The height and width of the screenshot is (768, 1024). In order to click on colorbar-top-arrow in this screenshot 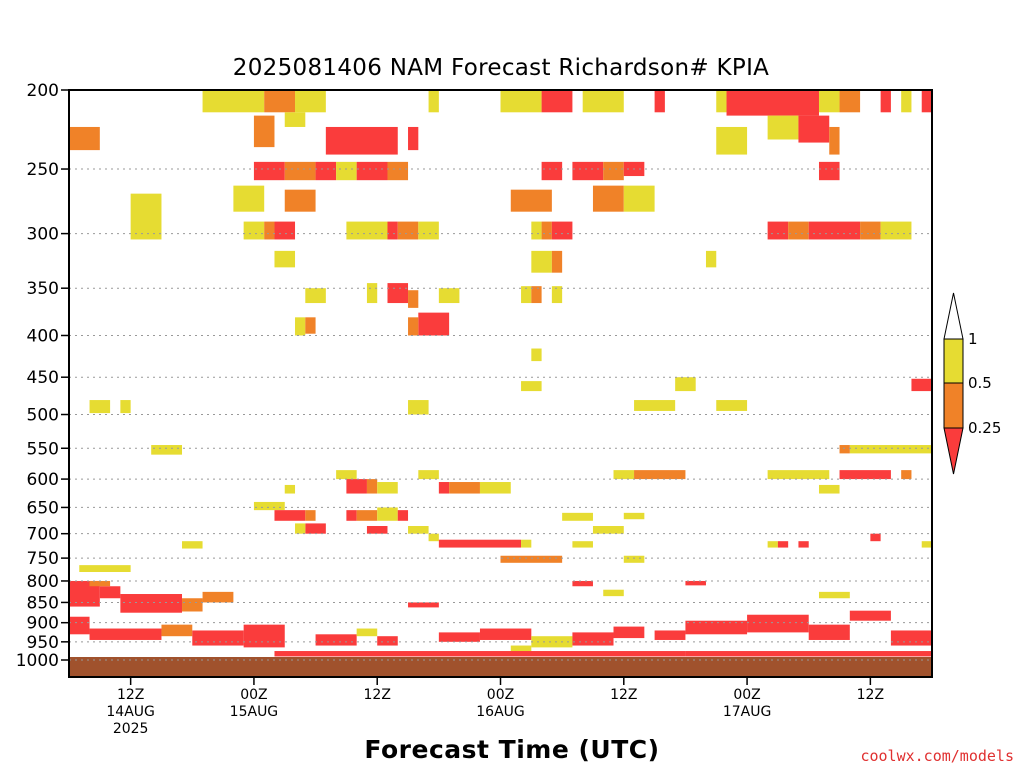, I will do `click(953, 316)`.